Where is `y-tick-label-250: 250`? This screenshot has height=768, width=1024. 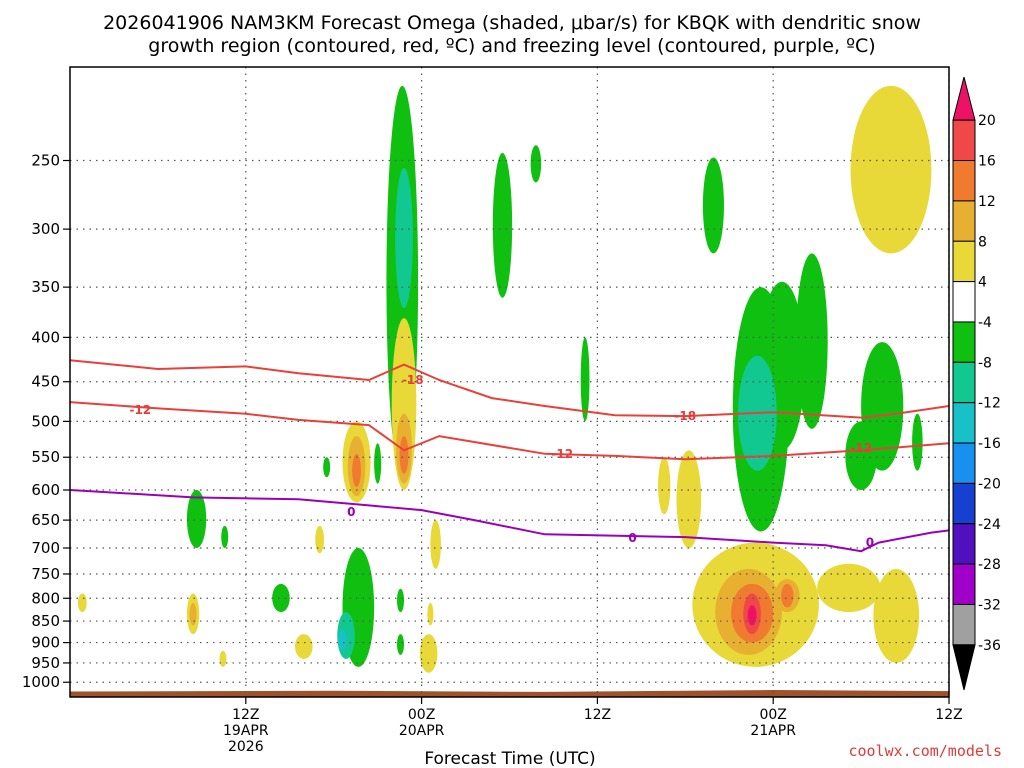 y-tick-label-250: 250 is located at coordinates (45, 161).